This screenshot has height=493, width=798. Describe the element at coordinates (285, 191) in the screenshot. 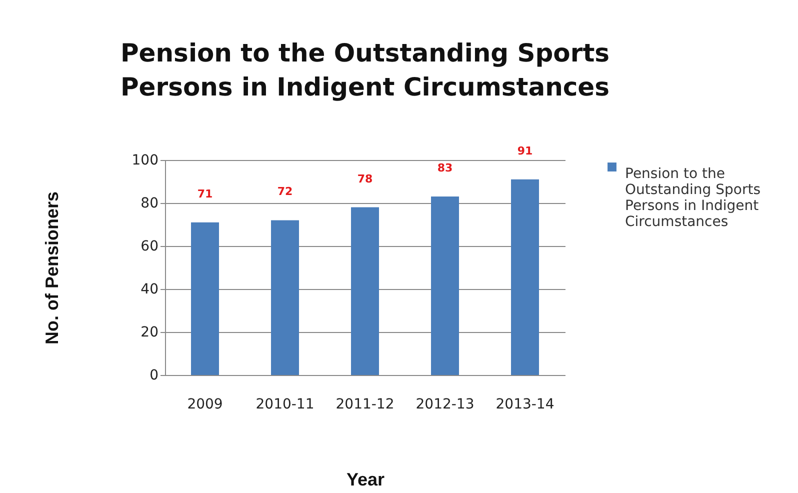

I see `data-label: 72` at that location.